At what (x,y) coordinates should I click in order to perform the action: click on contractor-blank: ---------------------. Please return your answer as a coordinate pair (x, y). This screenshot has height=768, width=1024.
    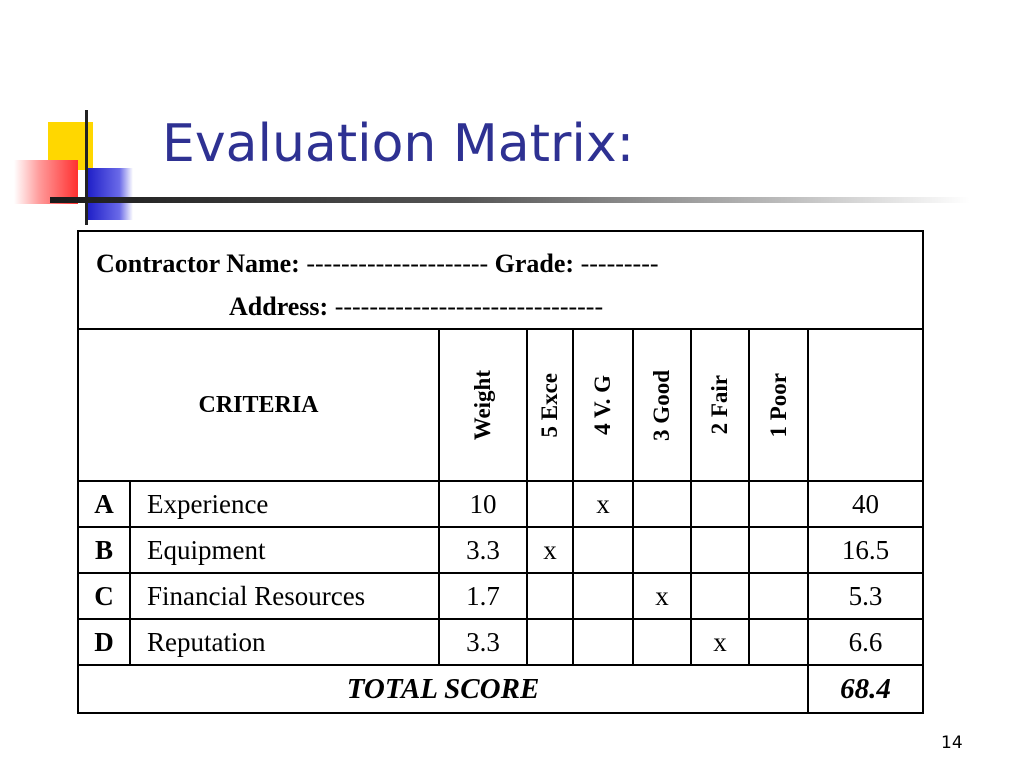
    Looking at the image, I should click on (397, 263).